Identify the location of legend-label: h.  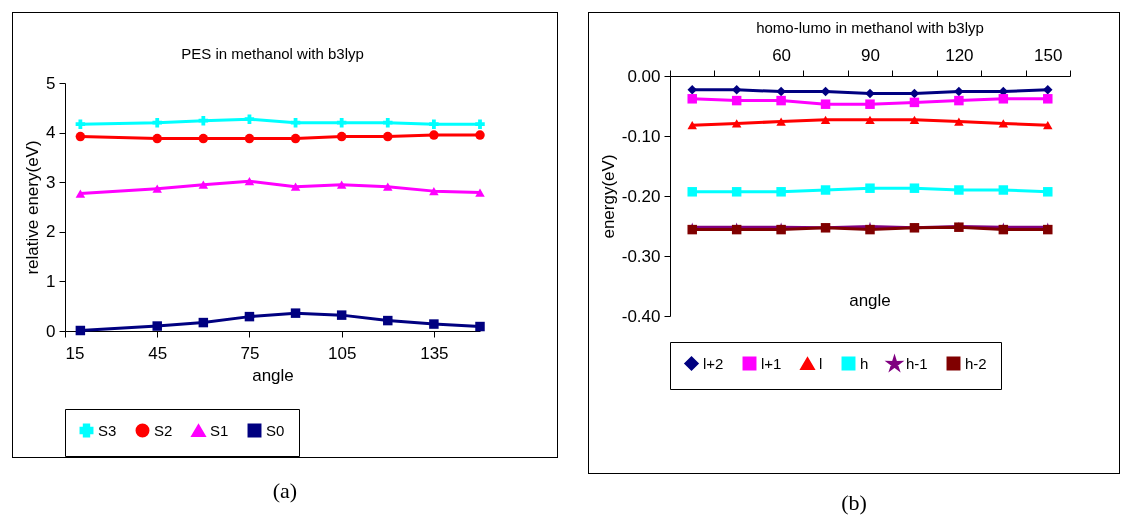
(864, 363).